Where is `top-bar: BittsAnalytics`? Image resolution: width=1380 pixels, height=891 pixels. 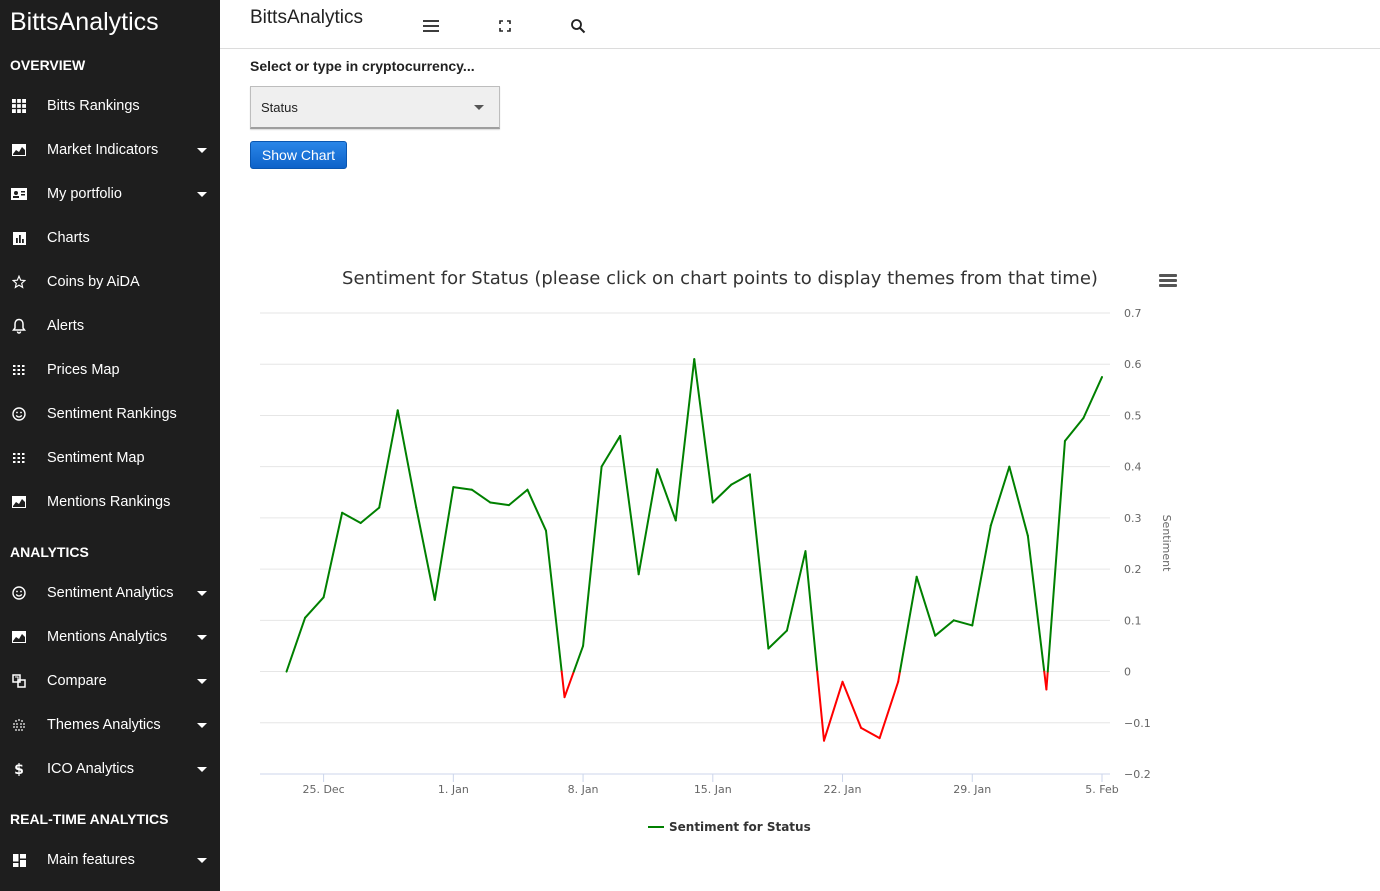
top-bar: BittsAnalytics is located at coordinates (800, 24).